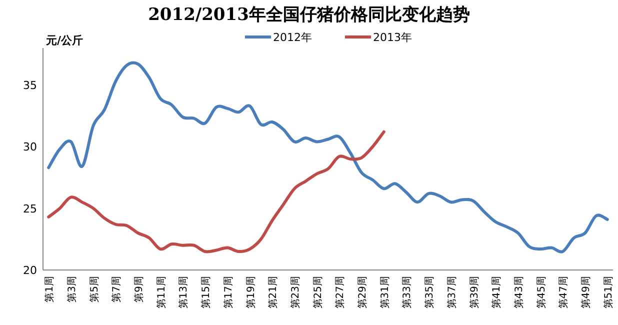 This screenshot has width=618, height=325. Describe the element at coordinates (94, 289) in the screenshot. I see `x-tick-label: 第5周` at that location.